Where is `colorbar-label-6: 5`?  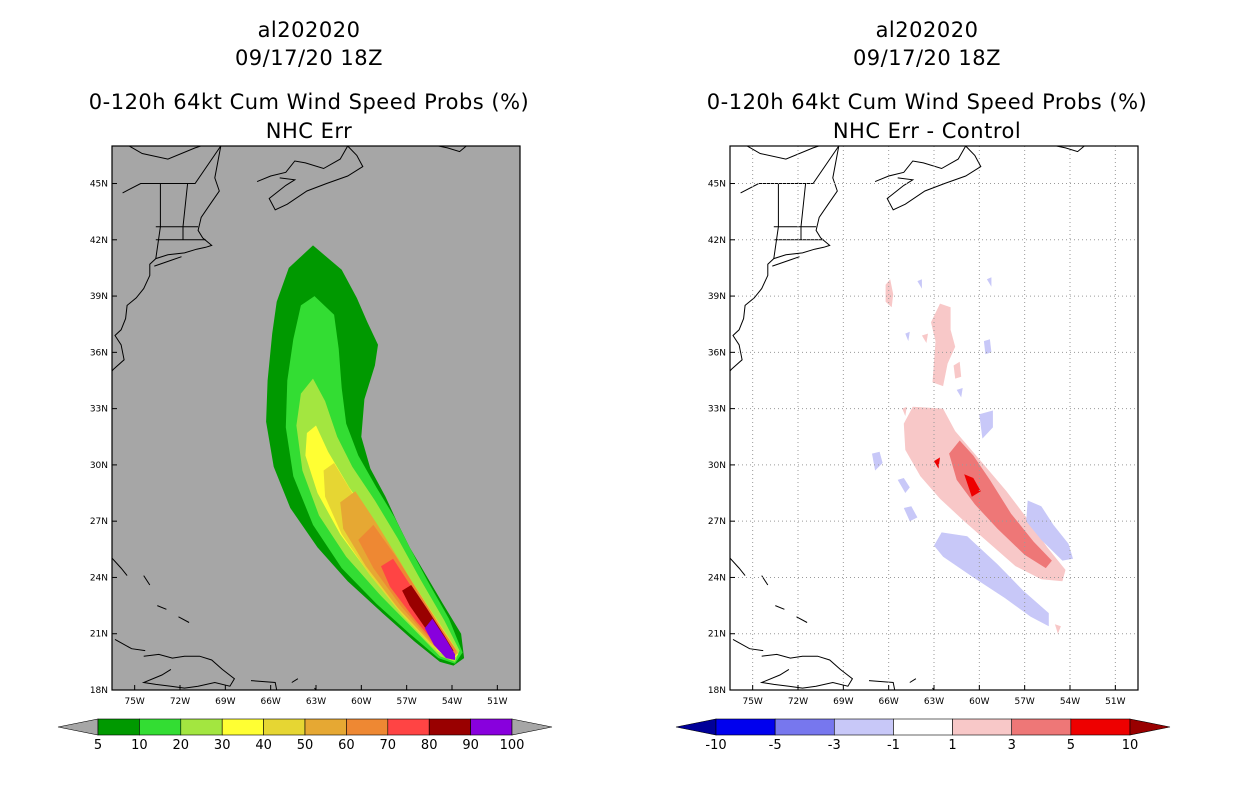
colorbar-label-6: 5 is located at coordinates (1071, 745).